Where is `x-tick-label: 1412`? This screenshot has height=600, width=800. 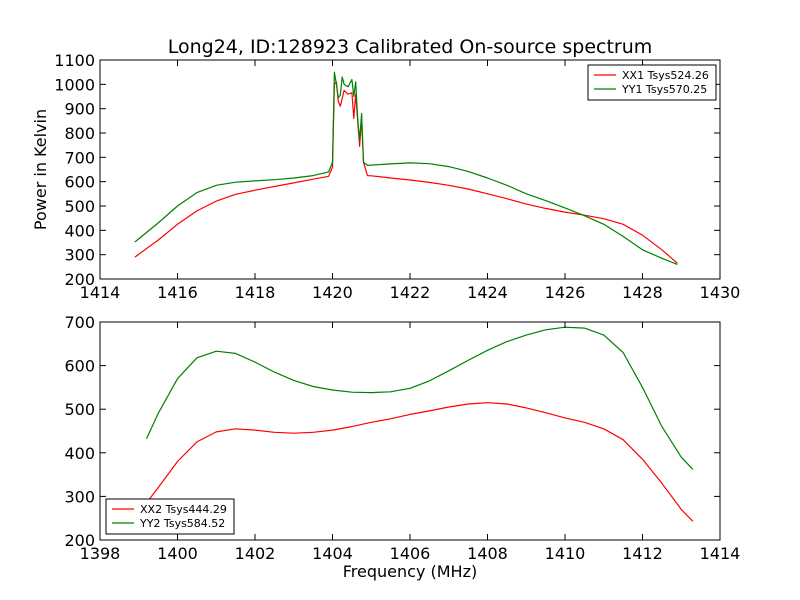 x-tick-label: 1412 is located at coordinates (642, 553).